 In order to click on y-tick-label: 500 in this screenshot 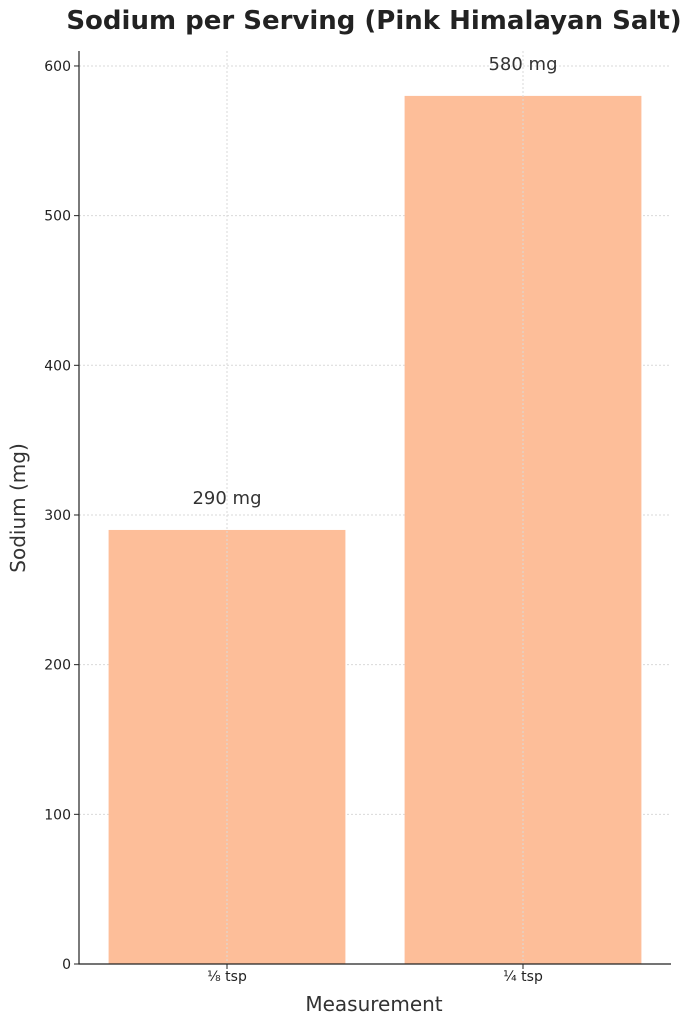, I will do `click(57, 217)`.